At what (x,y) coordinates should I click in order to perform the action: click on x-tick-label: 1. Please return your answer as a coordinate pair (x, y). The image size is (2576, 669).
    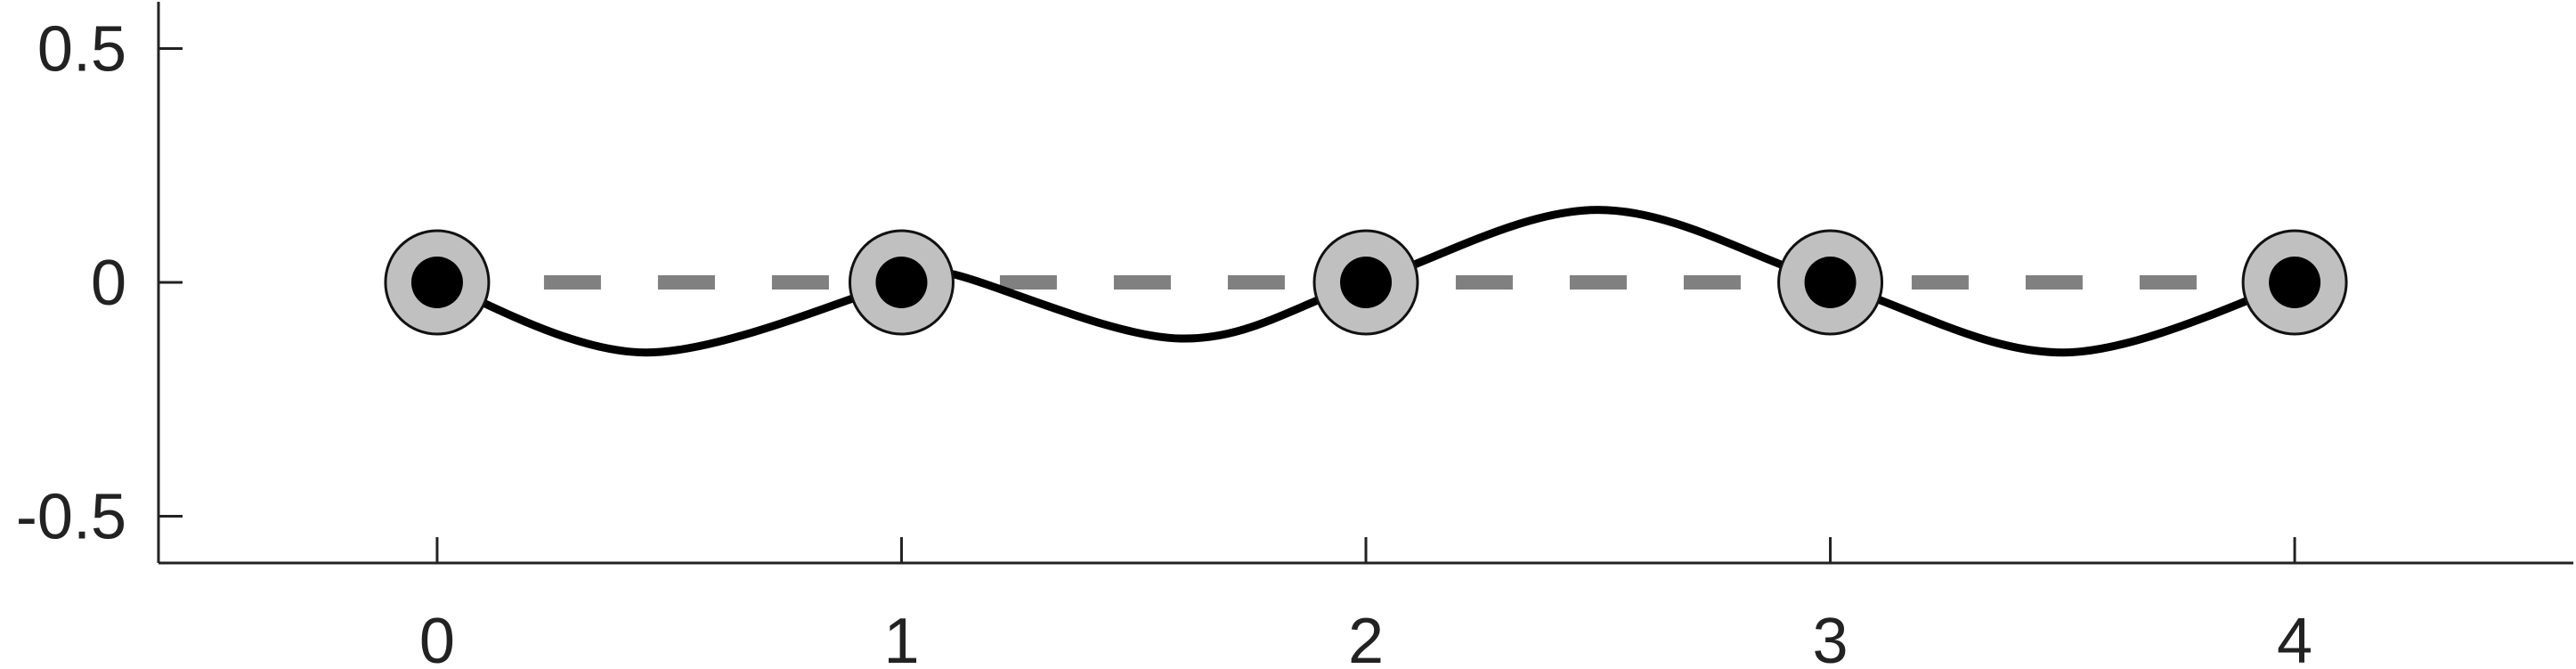
    Looking at the image, I should click on (901, 637).